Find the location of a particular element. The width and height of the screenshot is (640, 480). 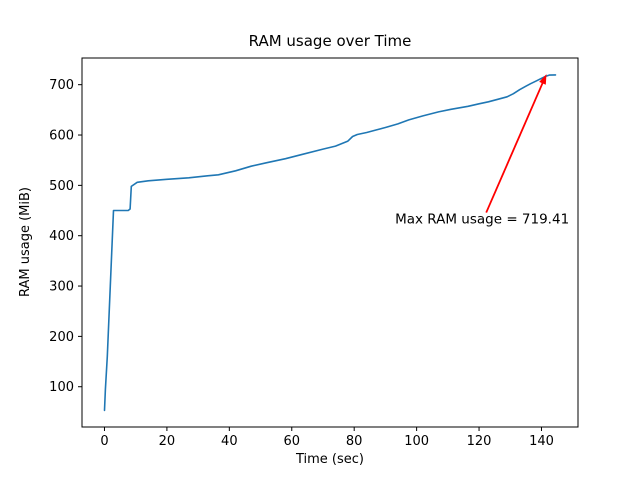

y-tick-label: 100 is located at coordinates (61, 387).